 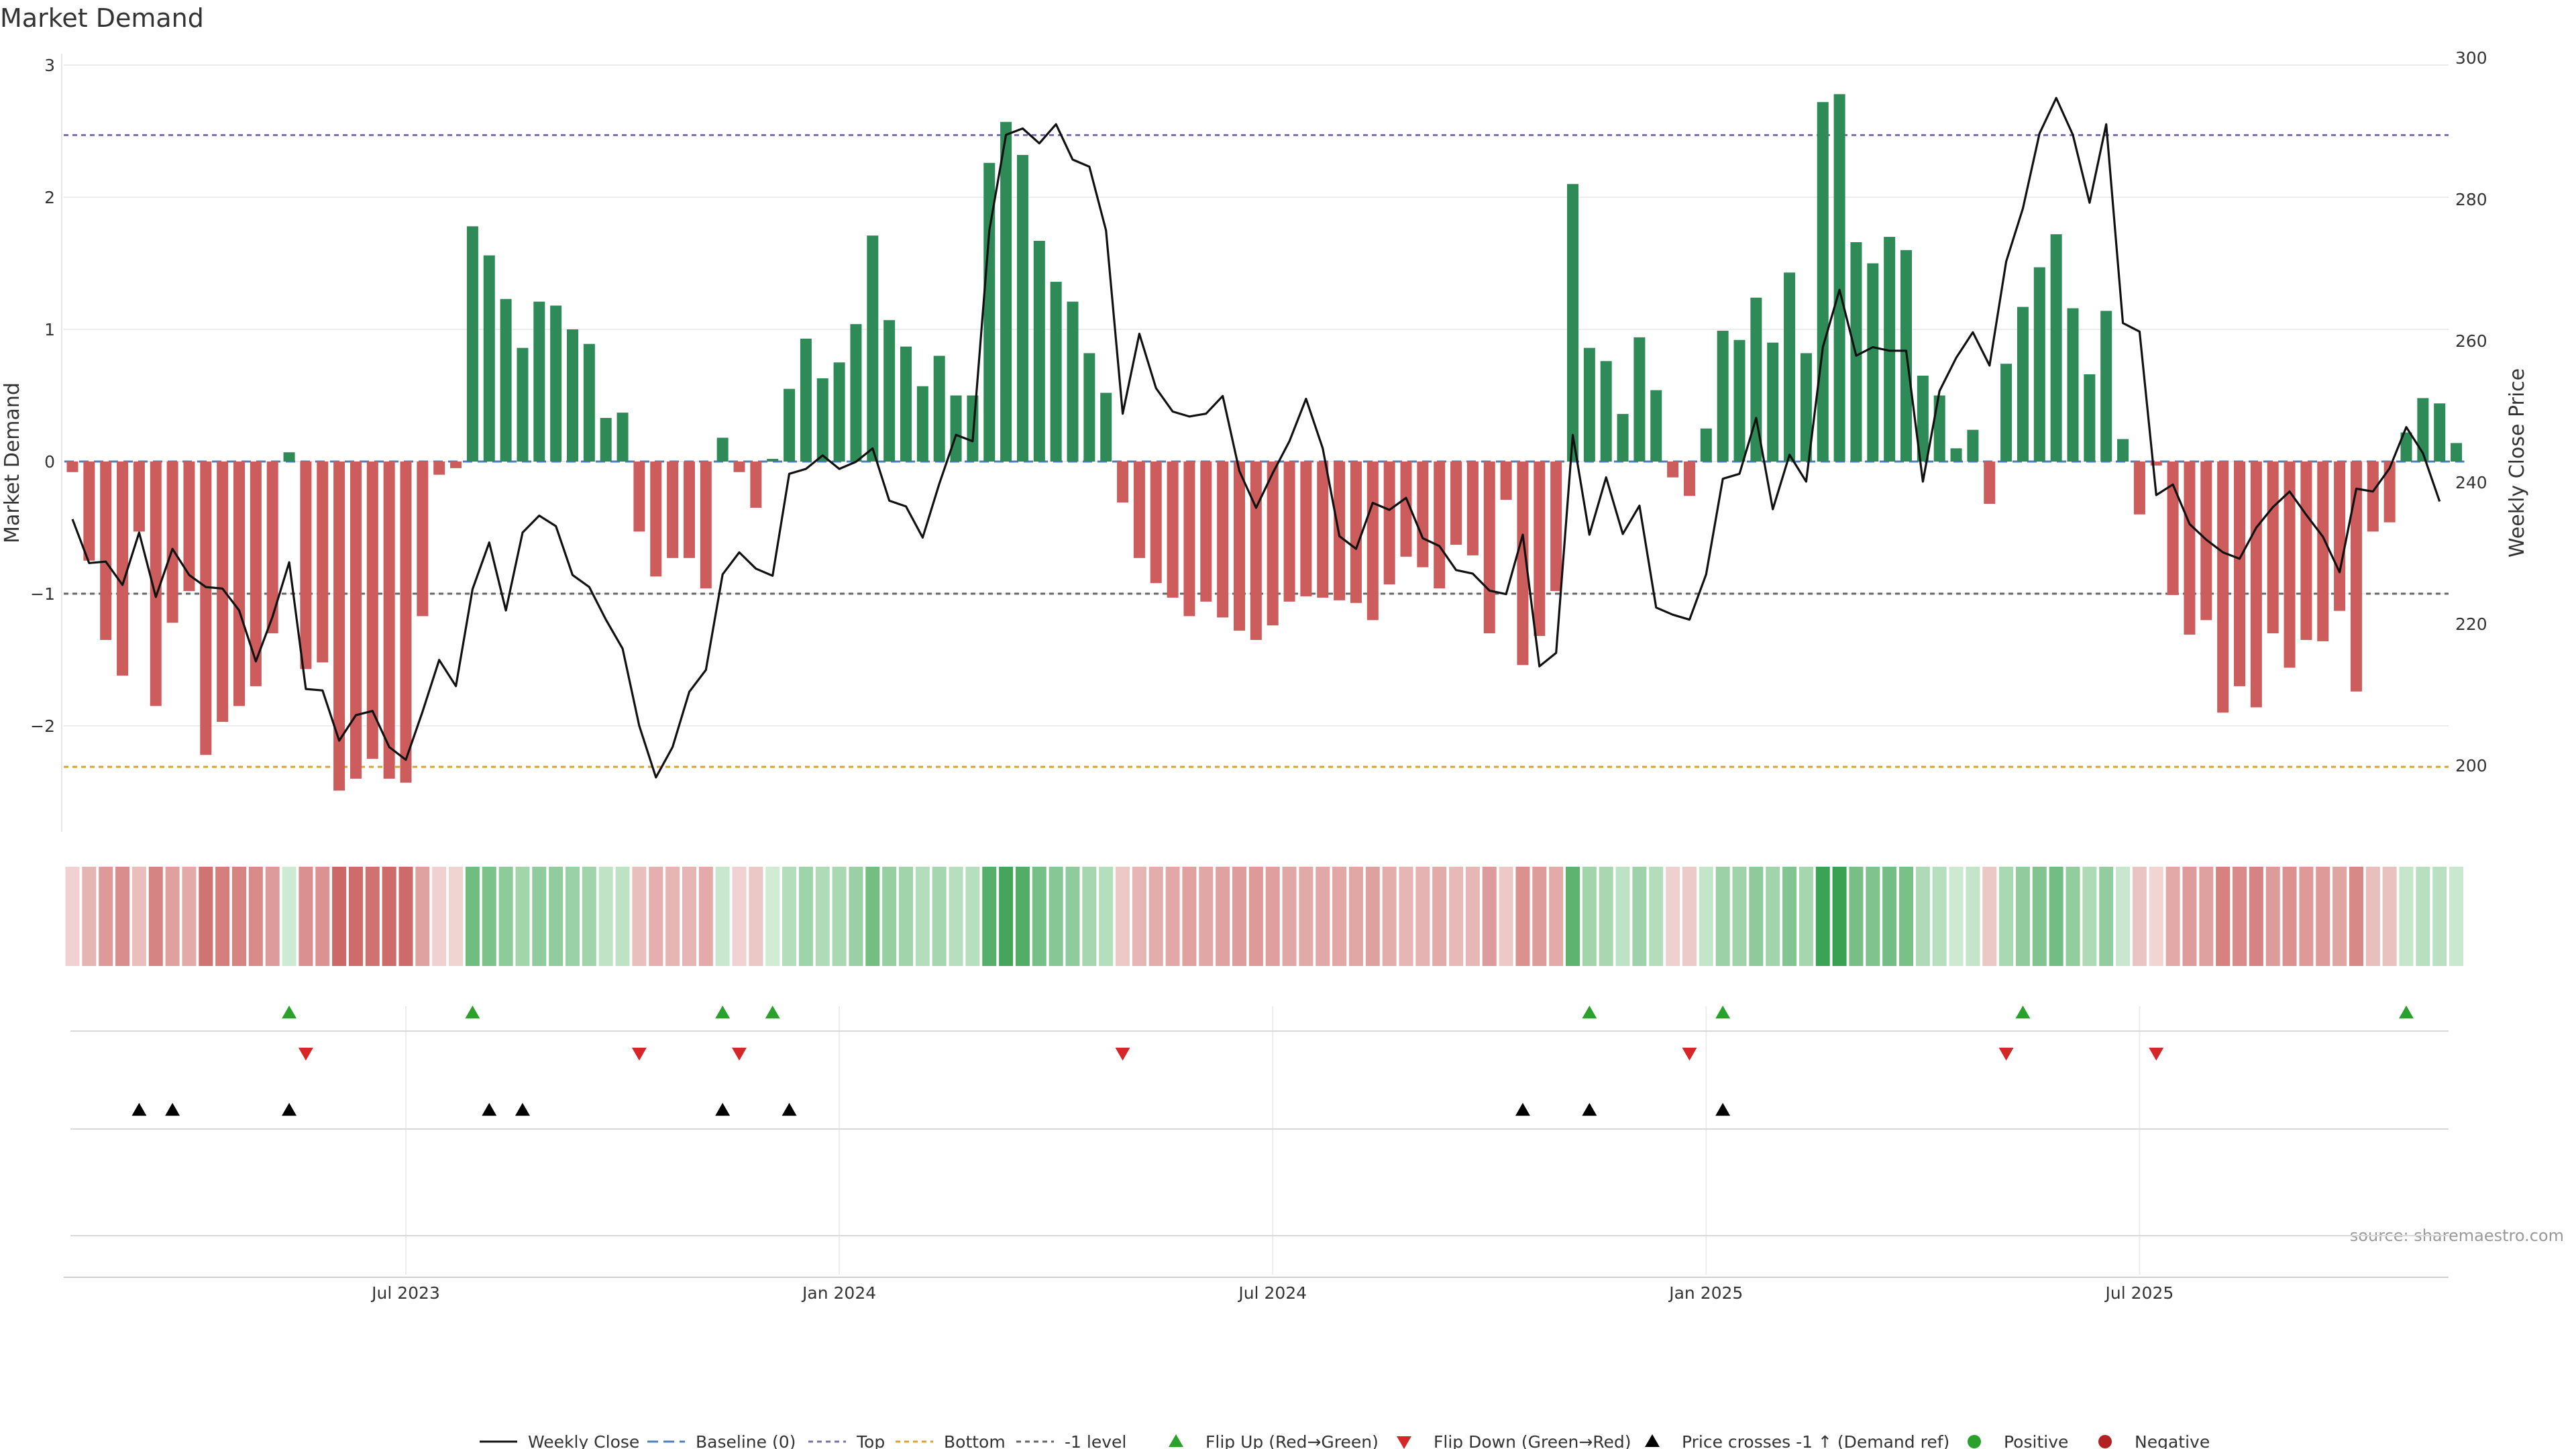 What do you see at coordinates (1264, 916) in the screenshot?
I see `demand-heat-strip` at bounding box center [1264, 916].